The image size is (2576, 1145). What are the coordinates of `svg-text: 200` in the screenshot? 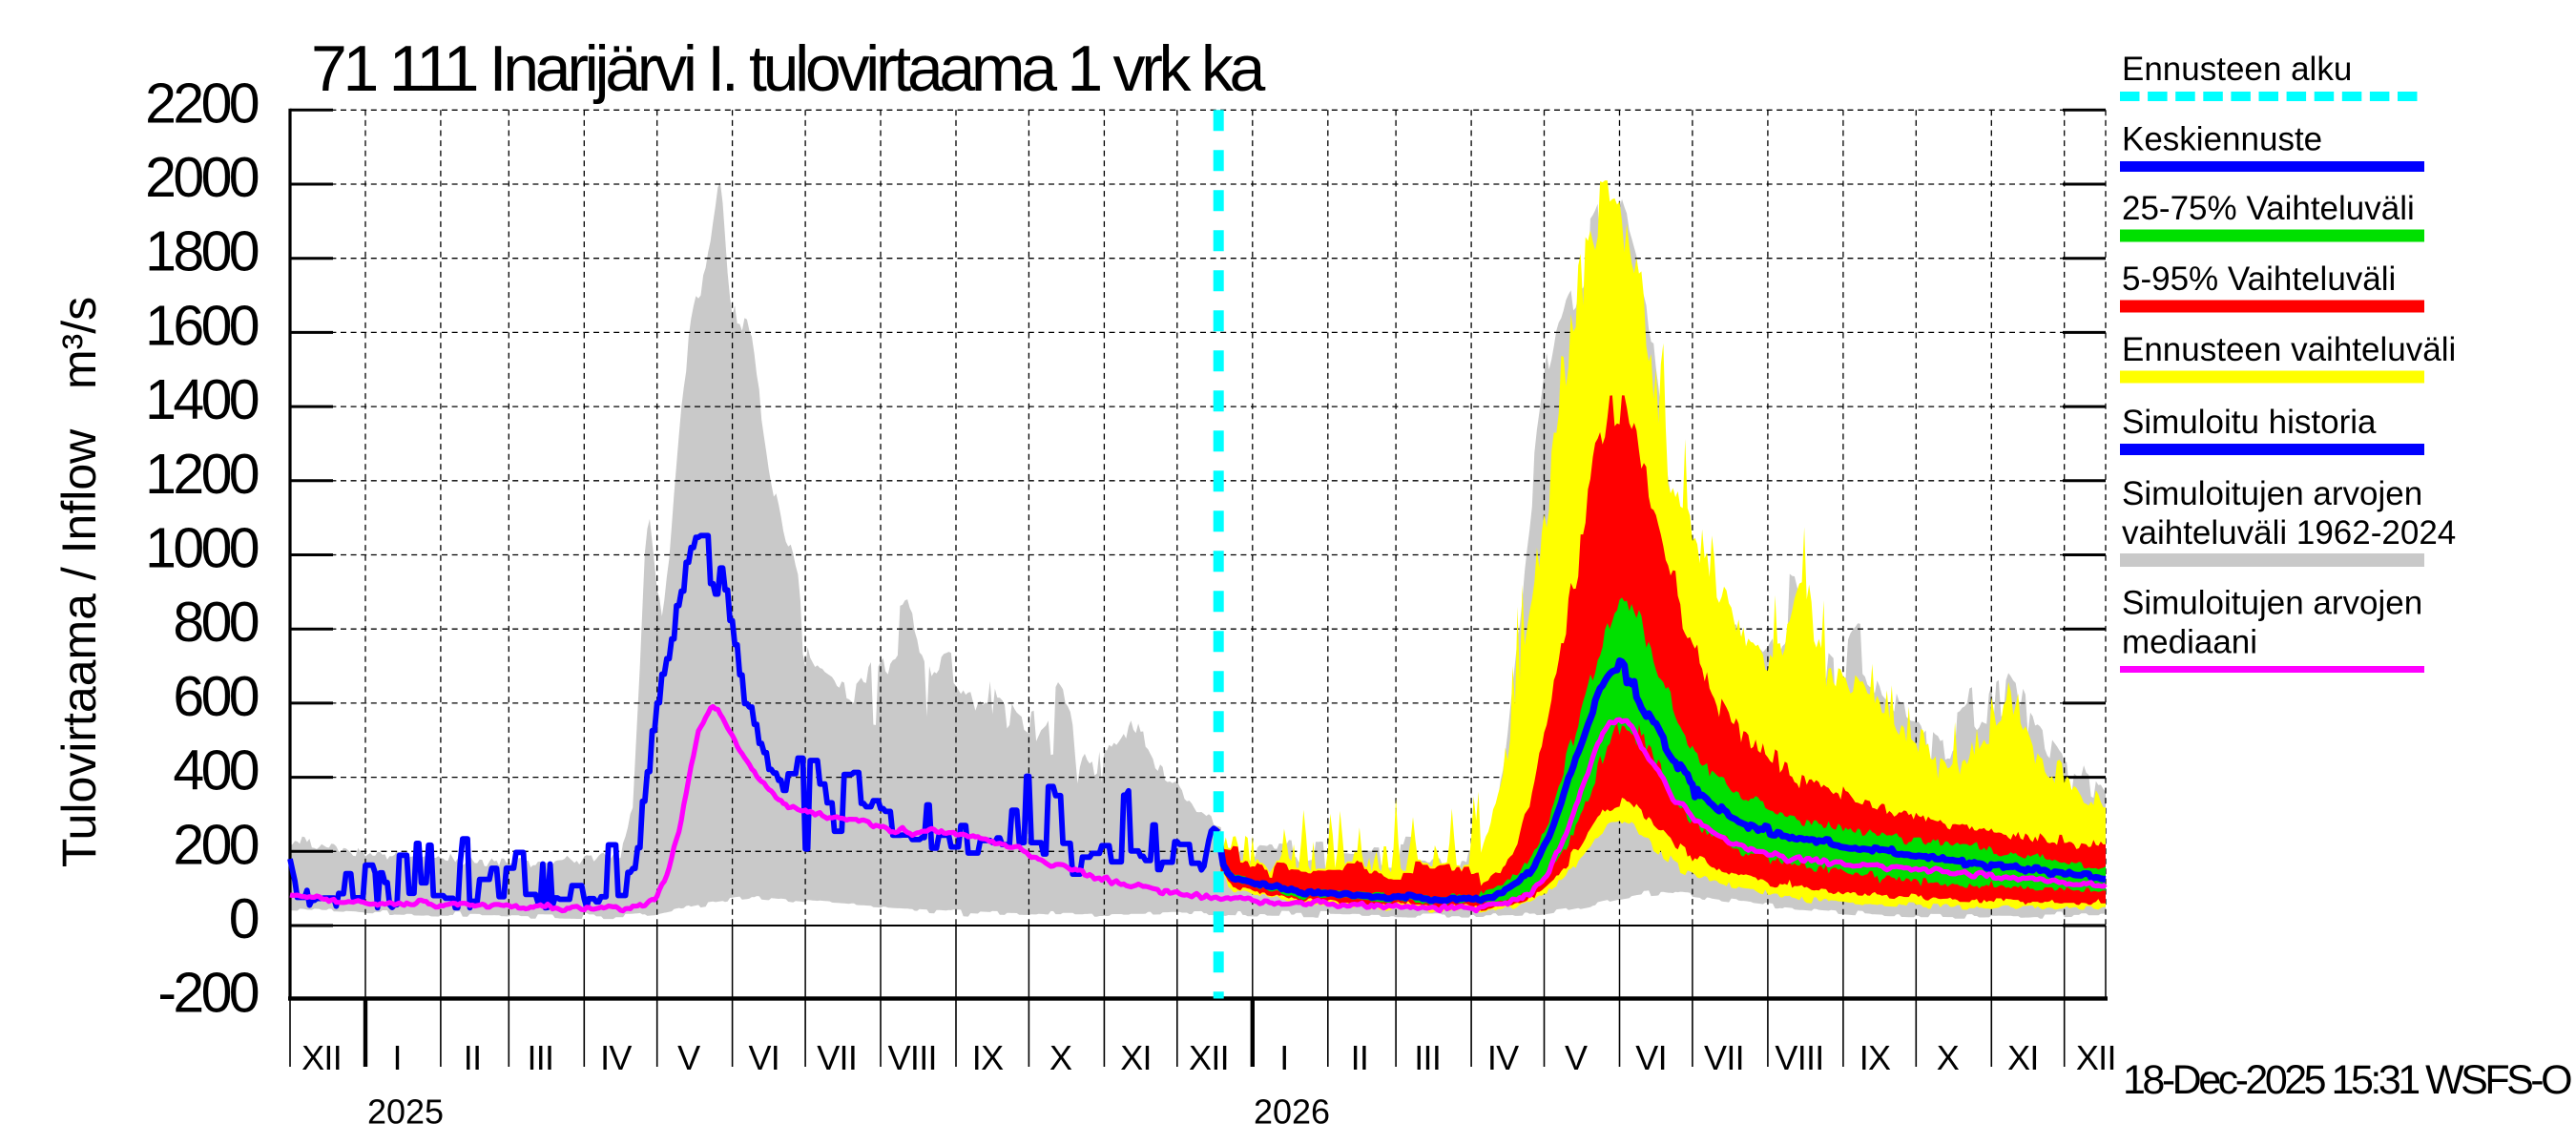 It's located at (215, 844).